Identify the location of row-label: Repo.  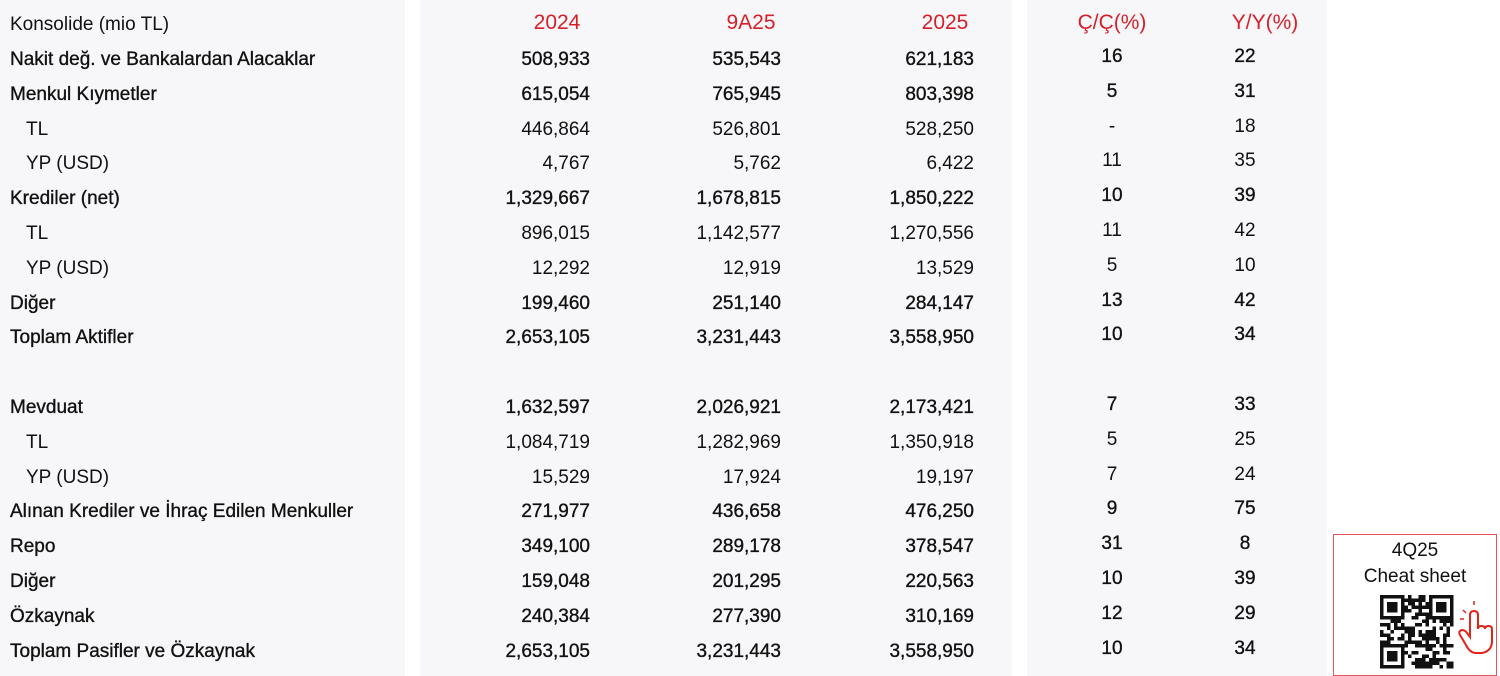
(33, 547).